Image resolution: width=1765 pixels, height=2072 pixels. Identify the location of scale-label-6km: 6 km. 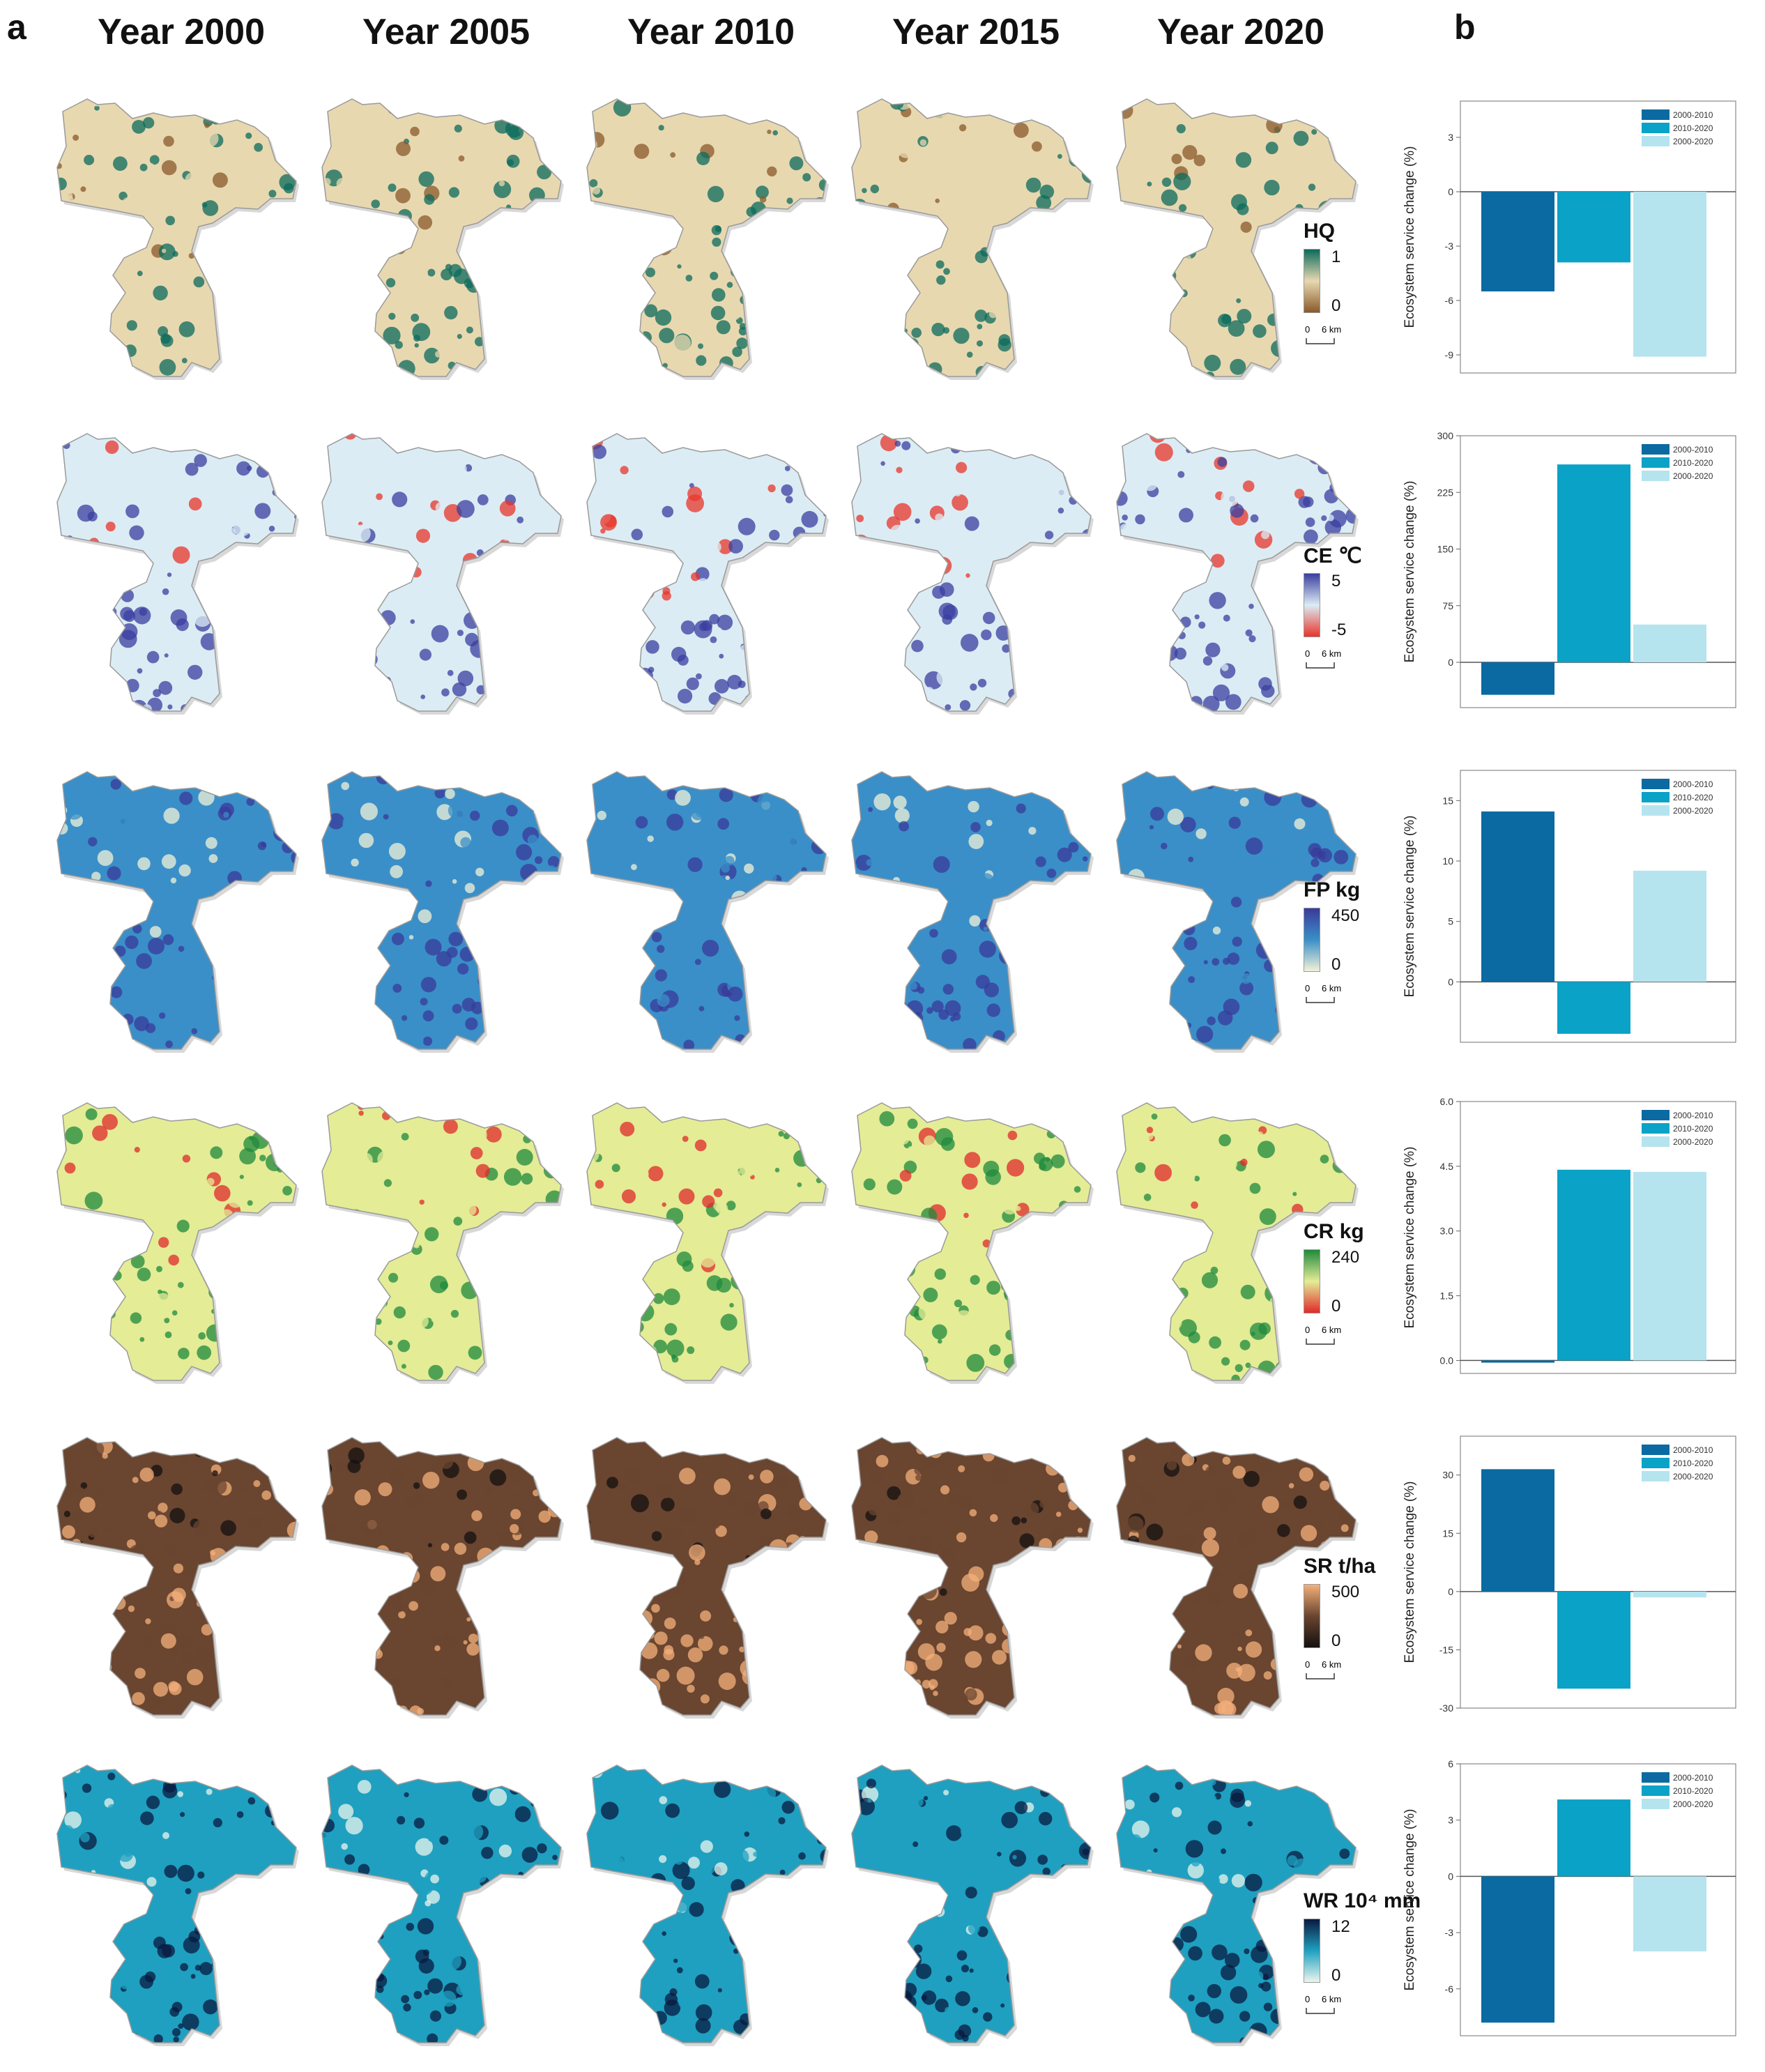
(1331, 1999).